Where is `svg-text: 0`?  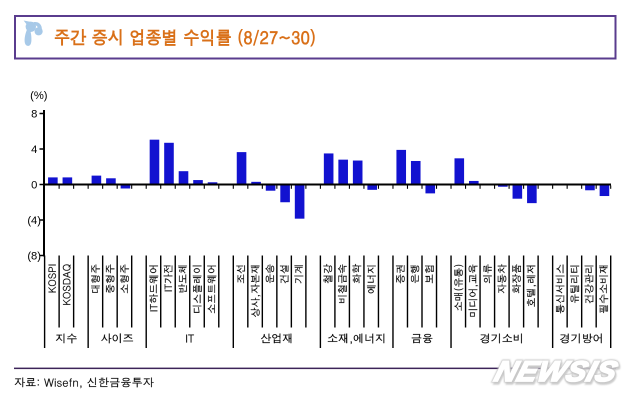 svg-text: 0 is located at coordinates (34, 186).